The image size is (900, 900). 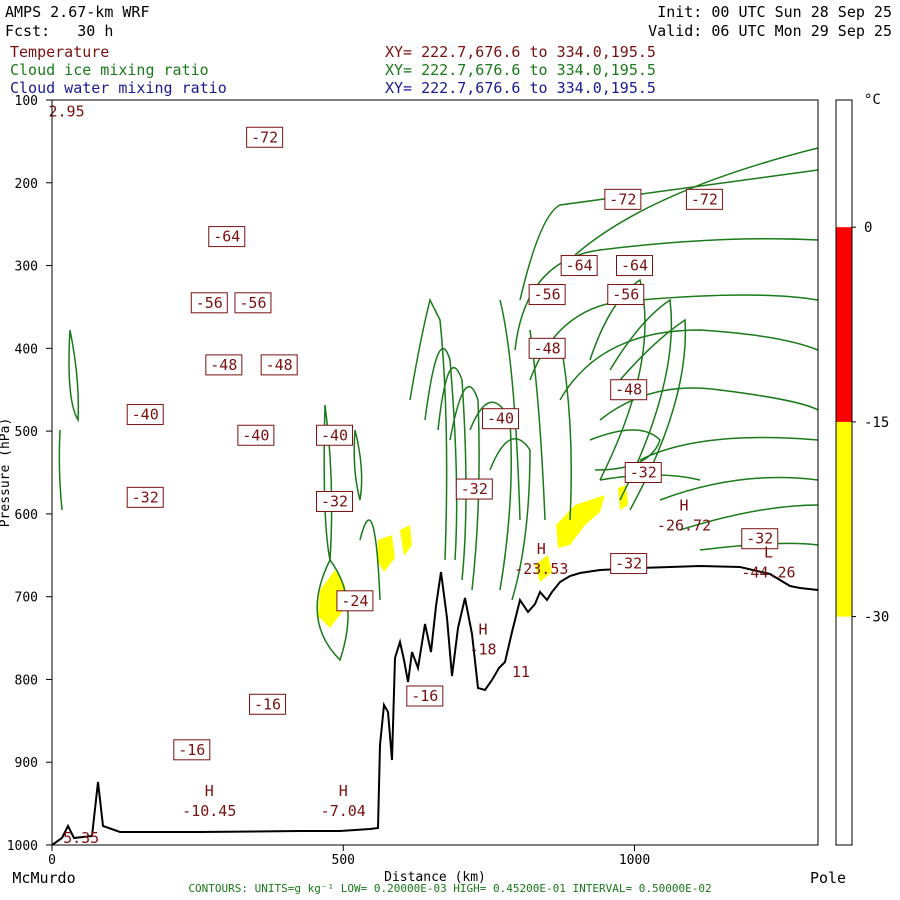 I want to click on field-cloud-ice-xy: XY= 222.7,676.6 to 334.0,195.5, so click(x=520, y=70).